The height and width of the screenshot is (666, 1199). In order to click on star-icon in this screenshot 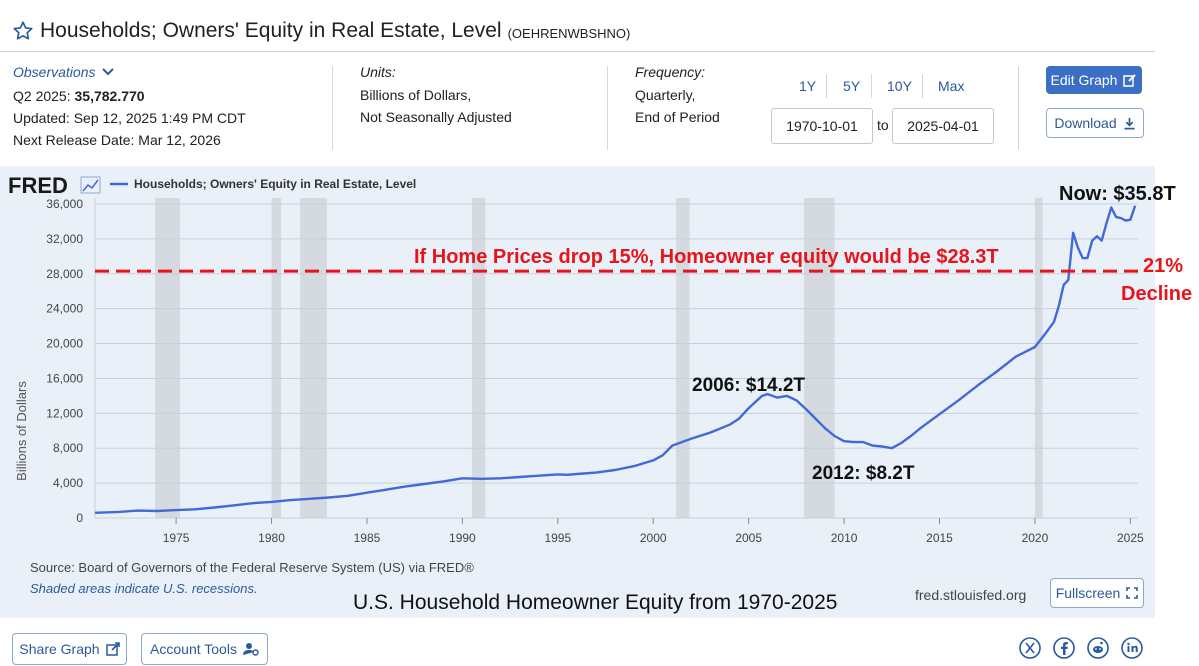, I will do `click(23, 31)`.